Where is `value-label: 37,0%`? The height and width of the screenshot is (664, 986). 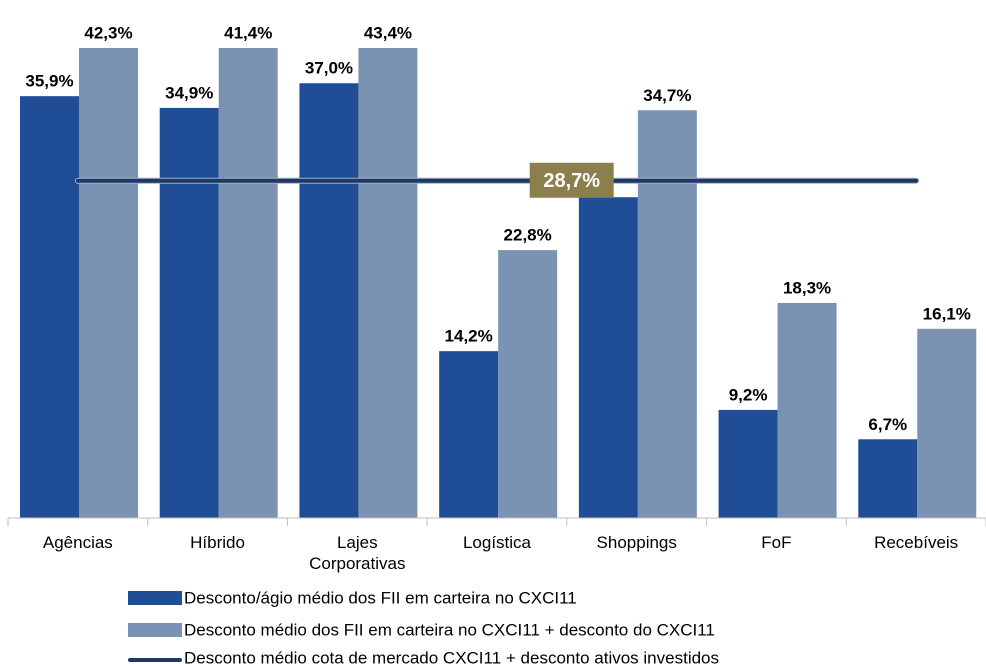
value-label: 37,0% is located at coordinates (329, 68).